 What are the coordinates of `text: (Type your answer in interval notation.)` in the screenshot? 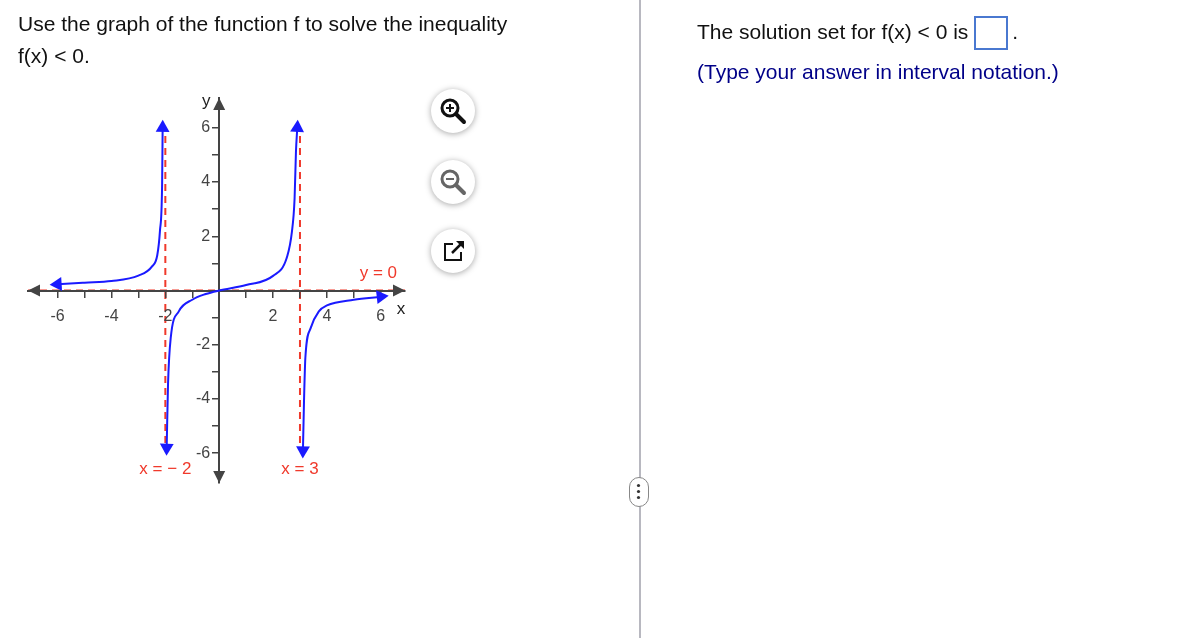 It's located at (878, 72).